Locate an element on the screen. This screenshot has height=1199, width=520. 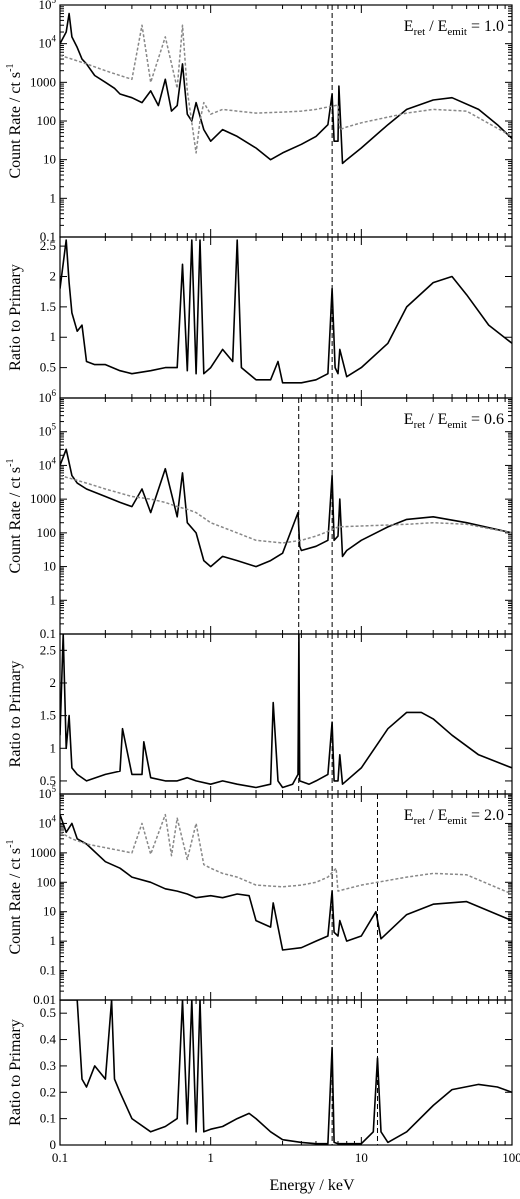
panel-2: 0.5 1 1.5 2 2.5 Ratio to Primary is located at coordinates (260, 317).